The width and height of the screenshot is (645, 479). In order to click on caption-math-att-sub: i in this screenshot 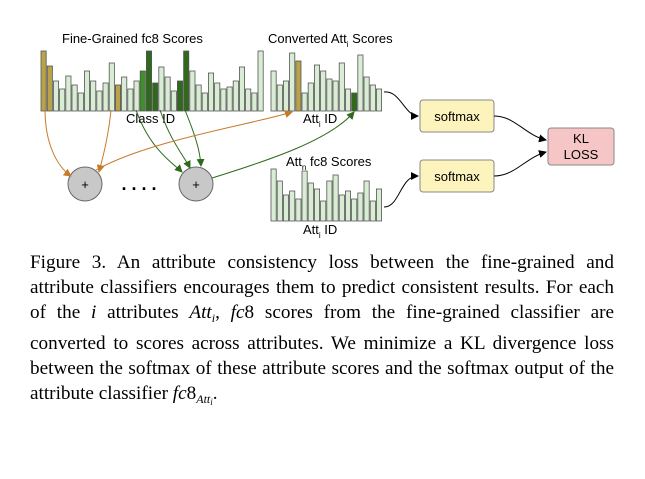, I will do `click(213, 318)`.